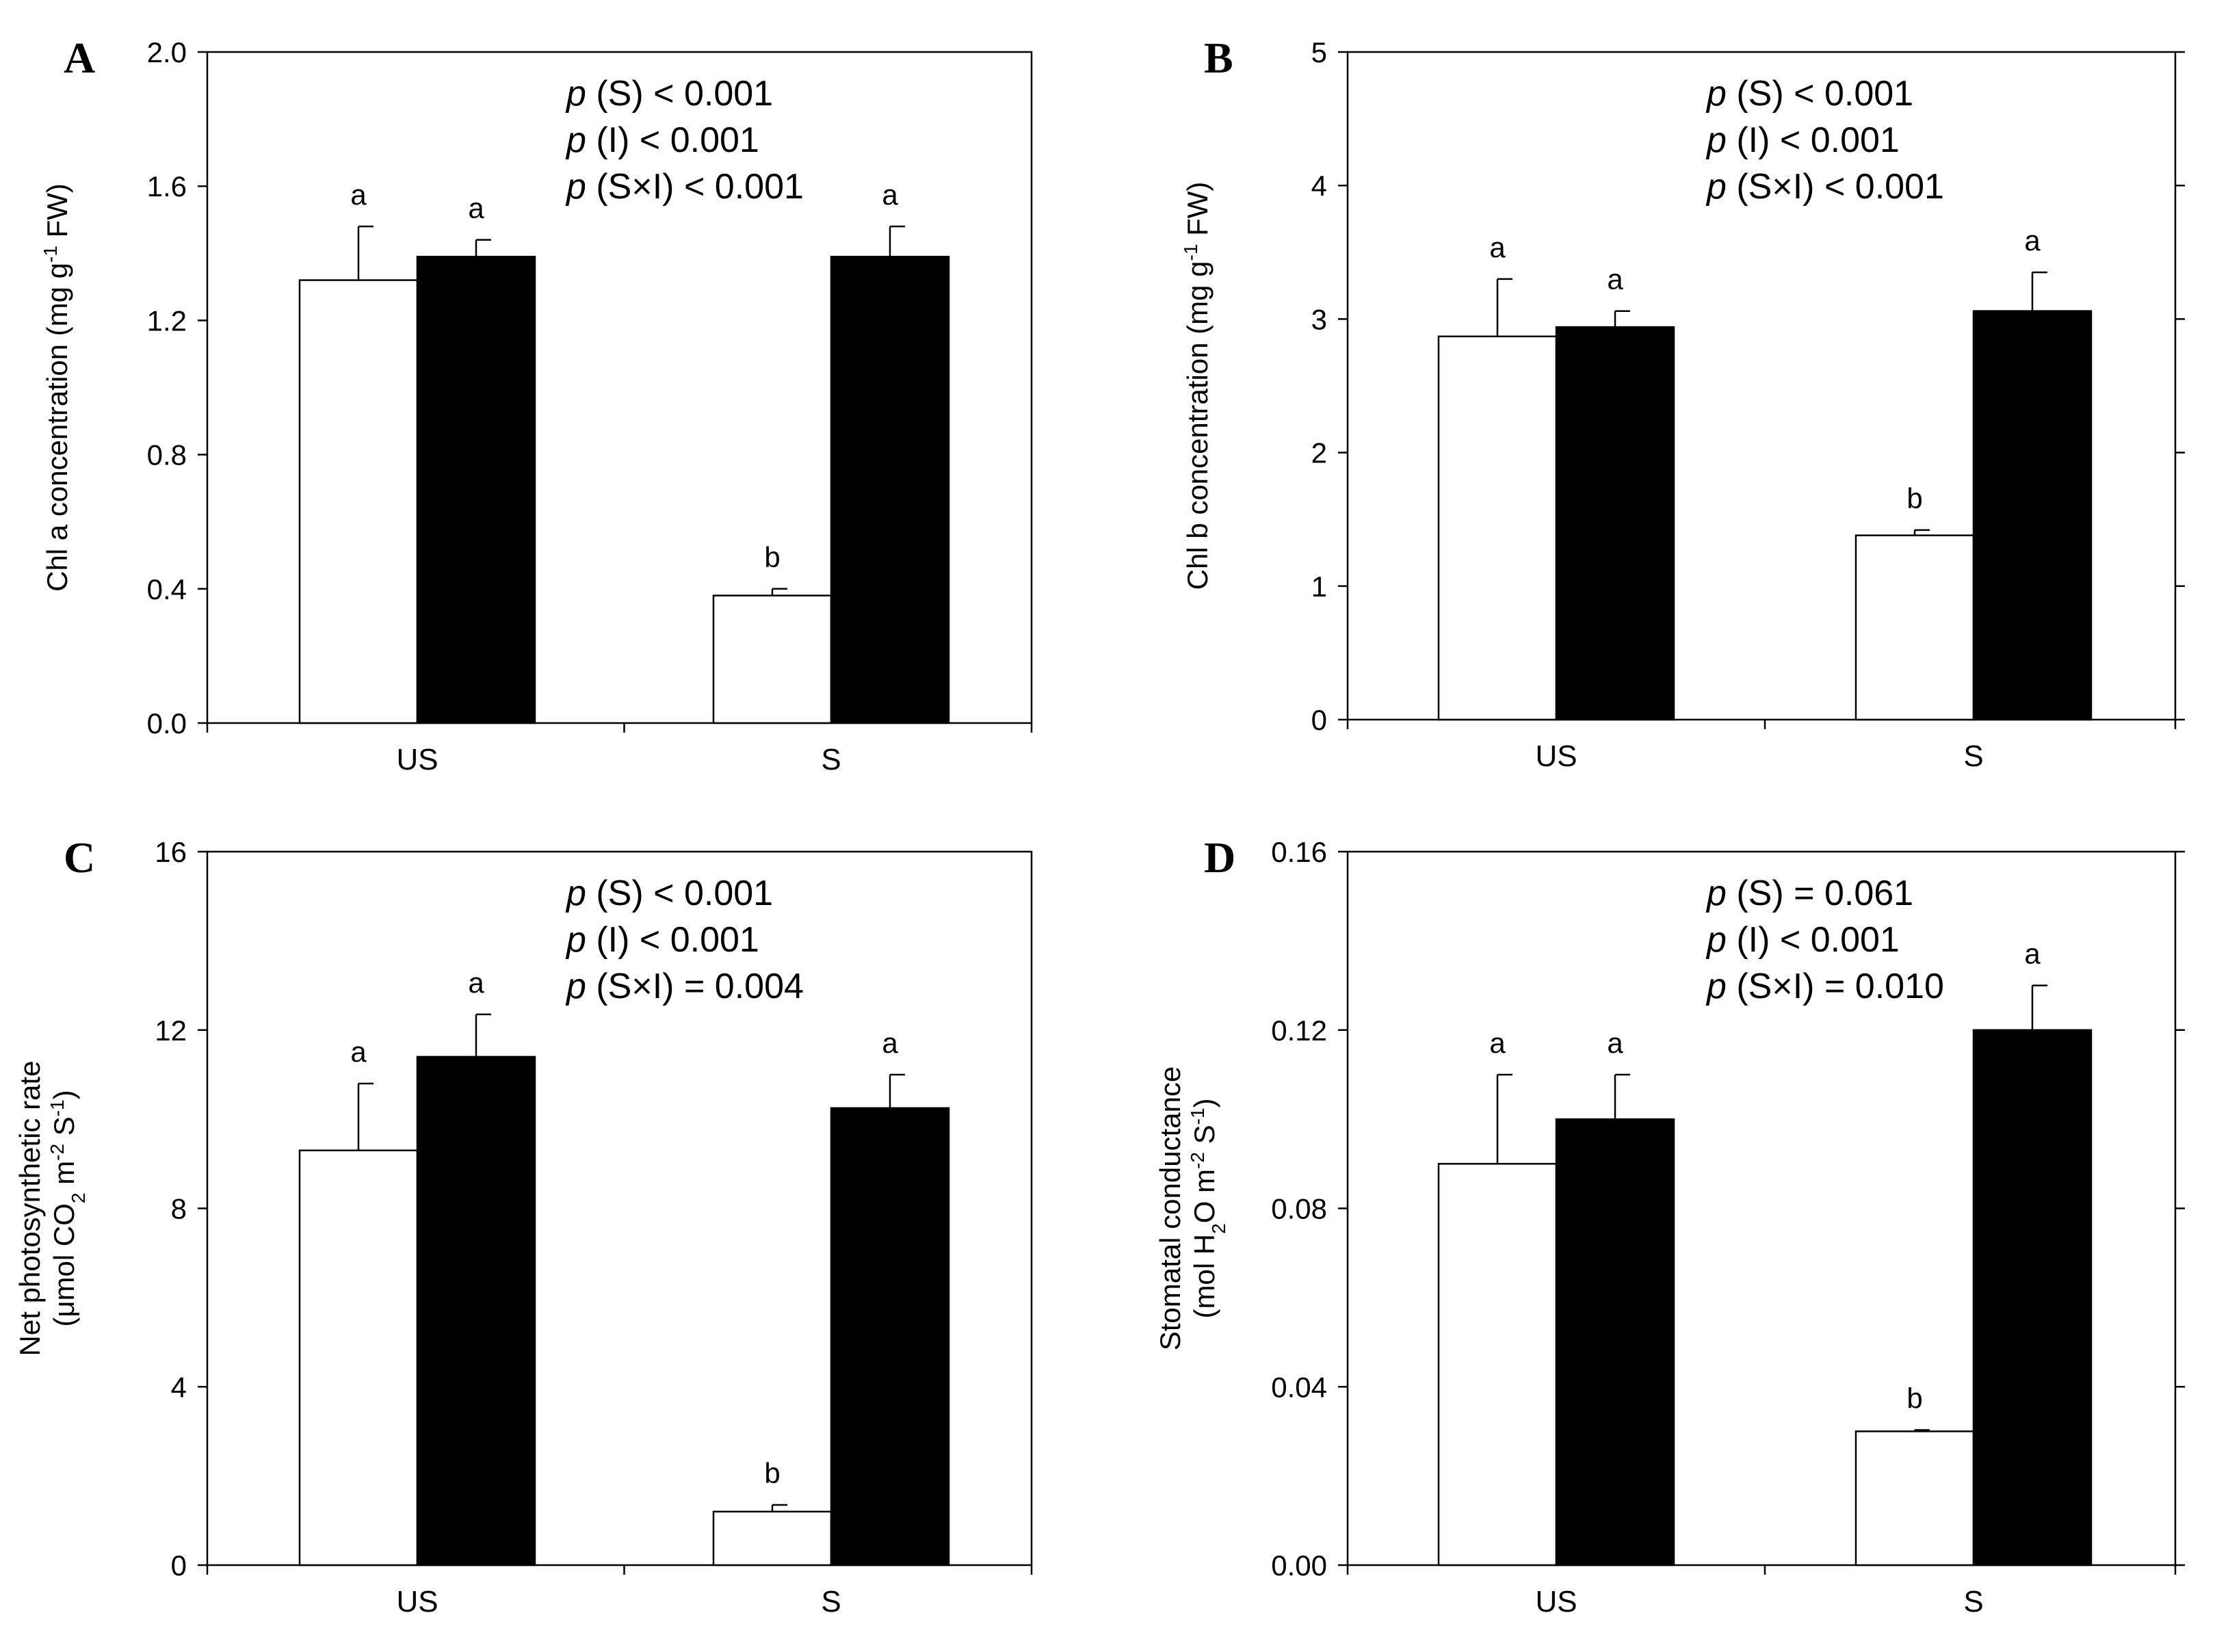  Describe the element at coordinates (179, 1209) in the screenshot. I see `y-tick-label: 8` at that location.